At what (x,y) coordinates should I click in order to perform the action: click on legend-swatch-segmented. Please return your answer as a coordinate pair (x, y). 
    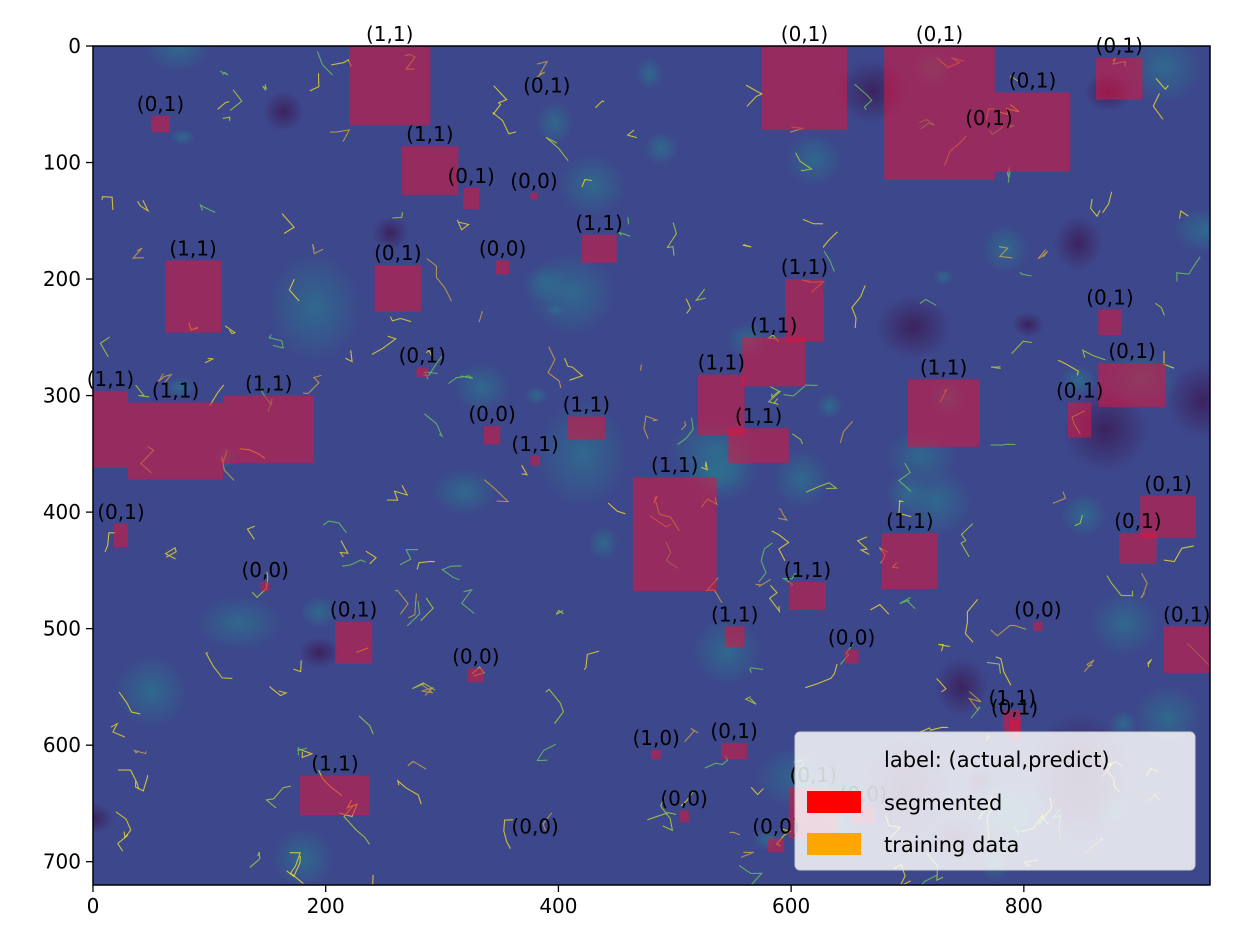
    Looking at the image, I should click on (834, 802).